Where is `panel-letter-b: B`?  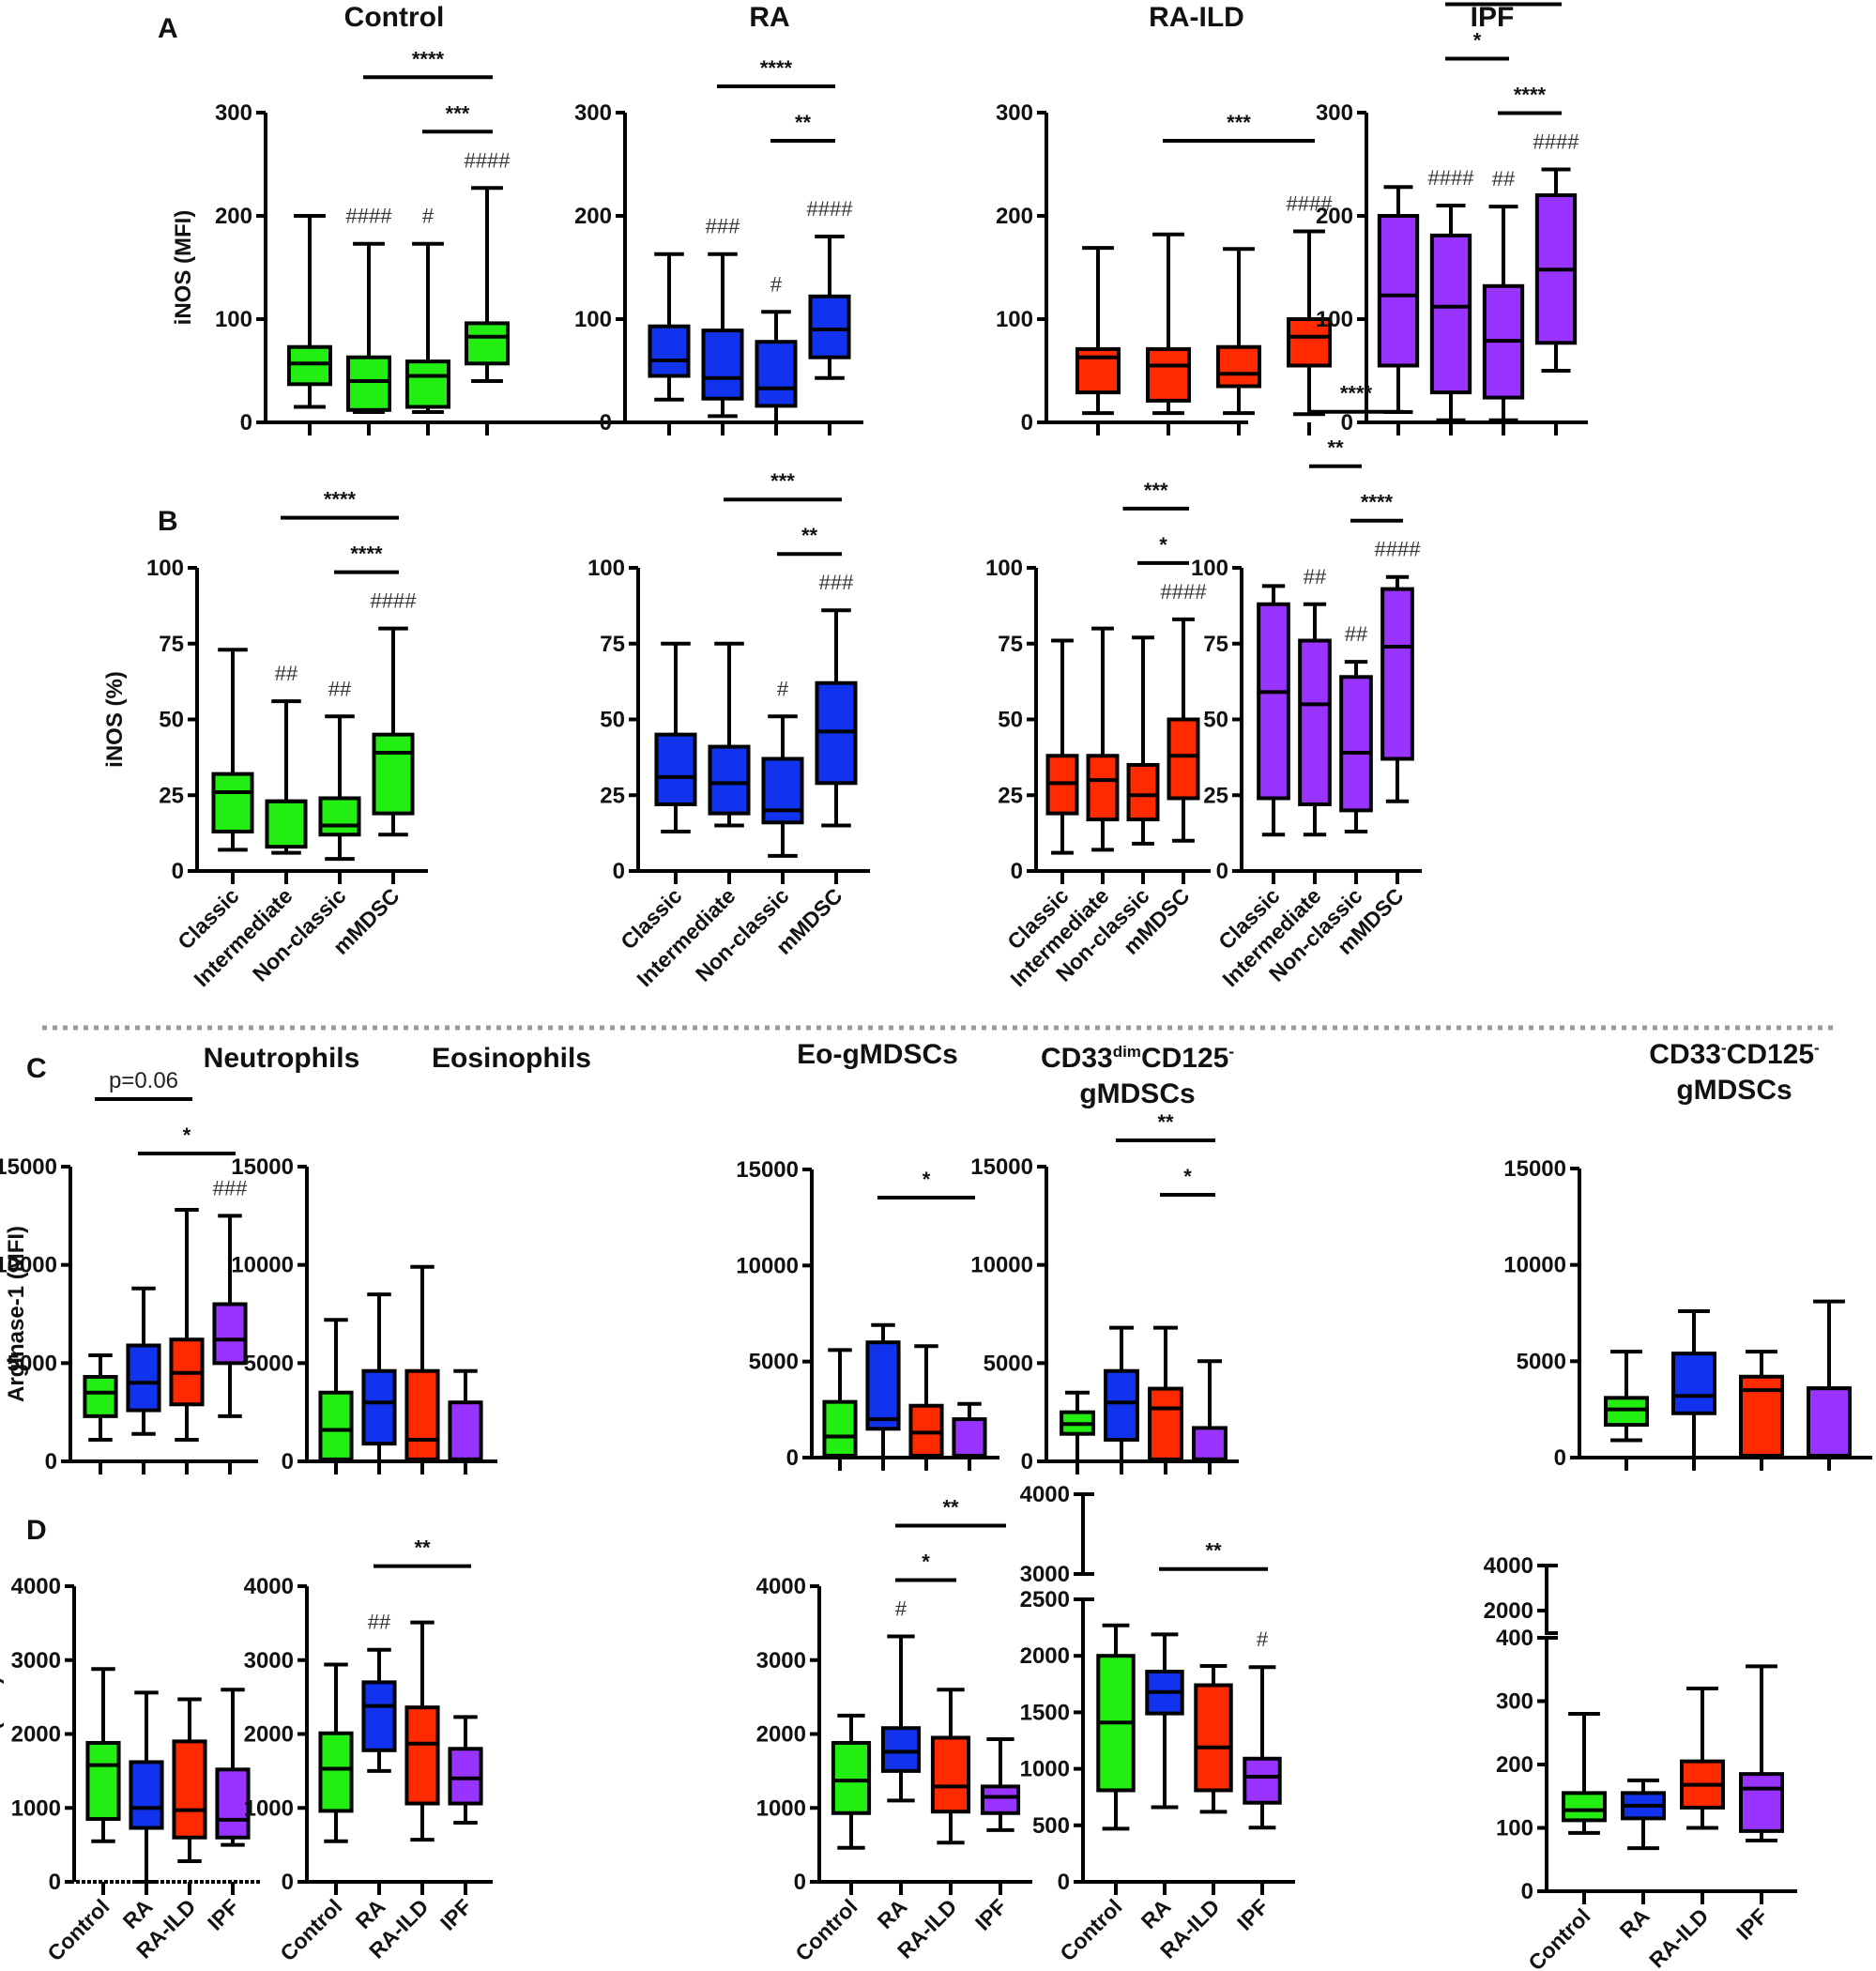
panel-letter-b: B is located at coordinates (168, 521).